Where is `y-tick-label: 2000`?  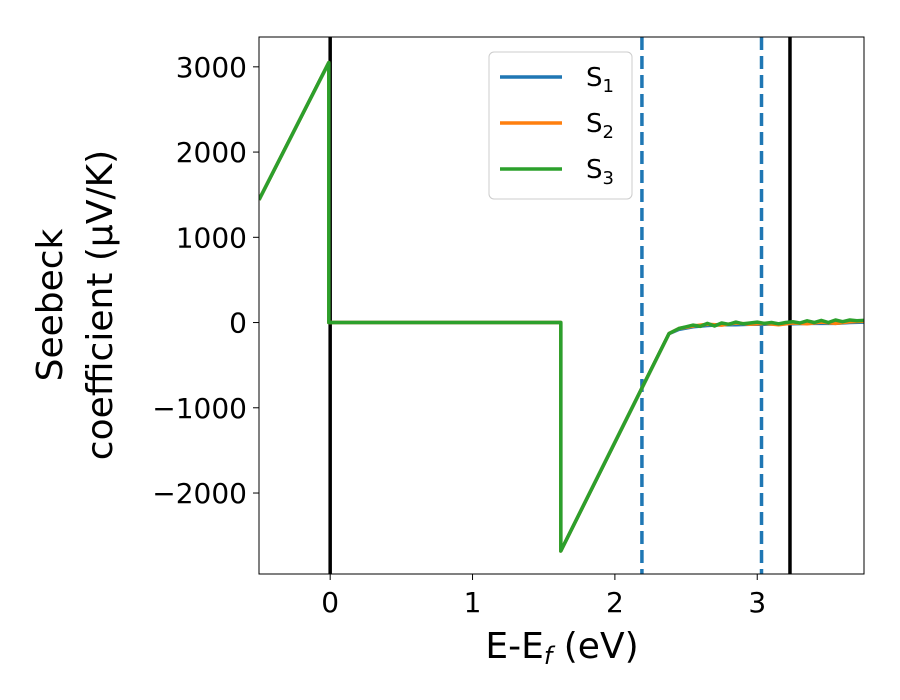
y-tick-label: 2000 is located at coordinates (211, 152).